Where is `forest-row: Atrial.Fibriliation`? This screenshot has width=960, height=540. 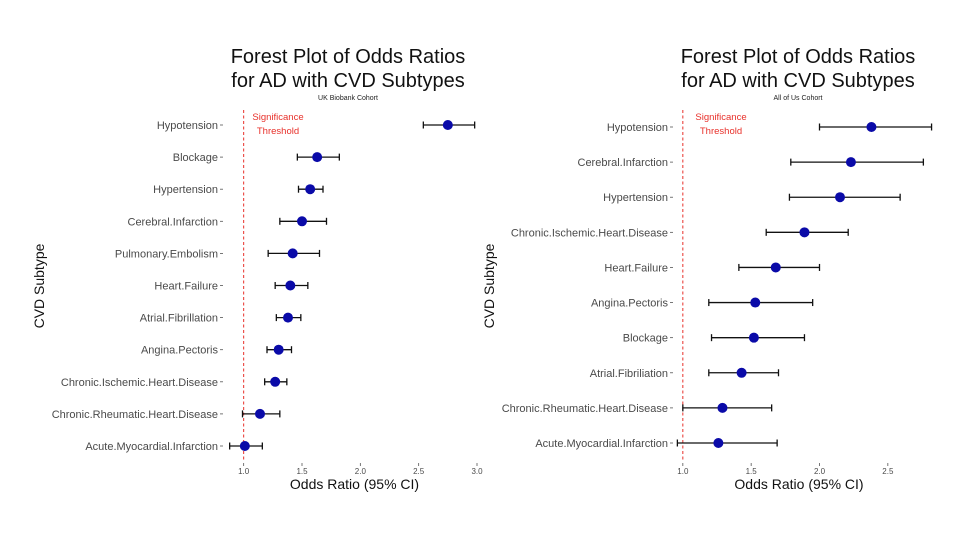
forest-row: Atrial.Fibriliation is located at coordinates (685, 373).